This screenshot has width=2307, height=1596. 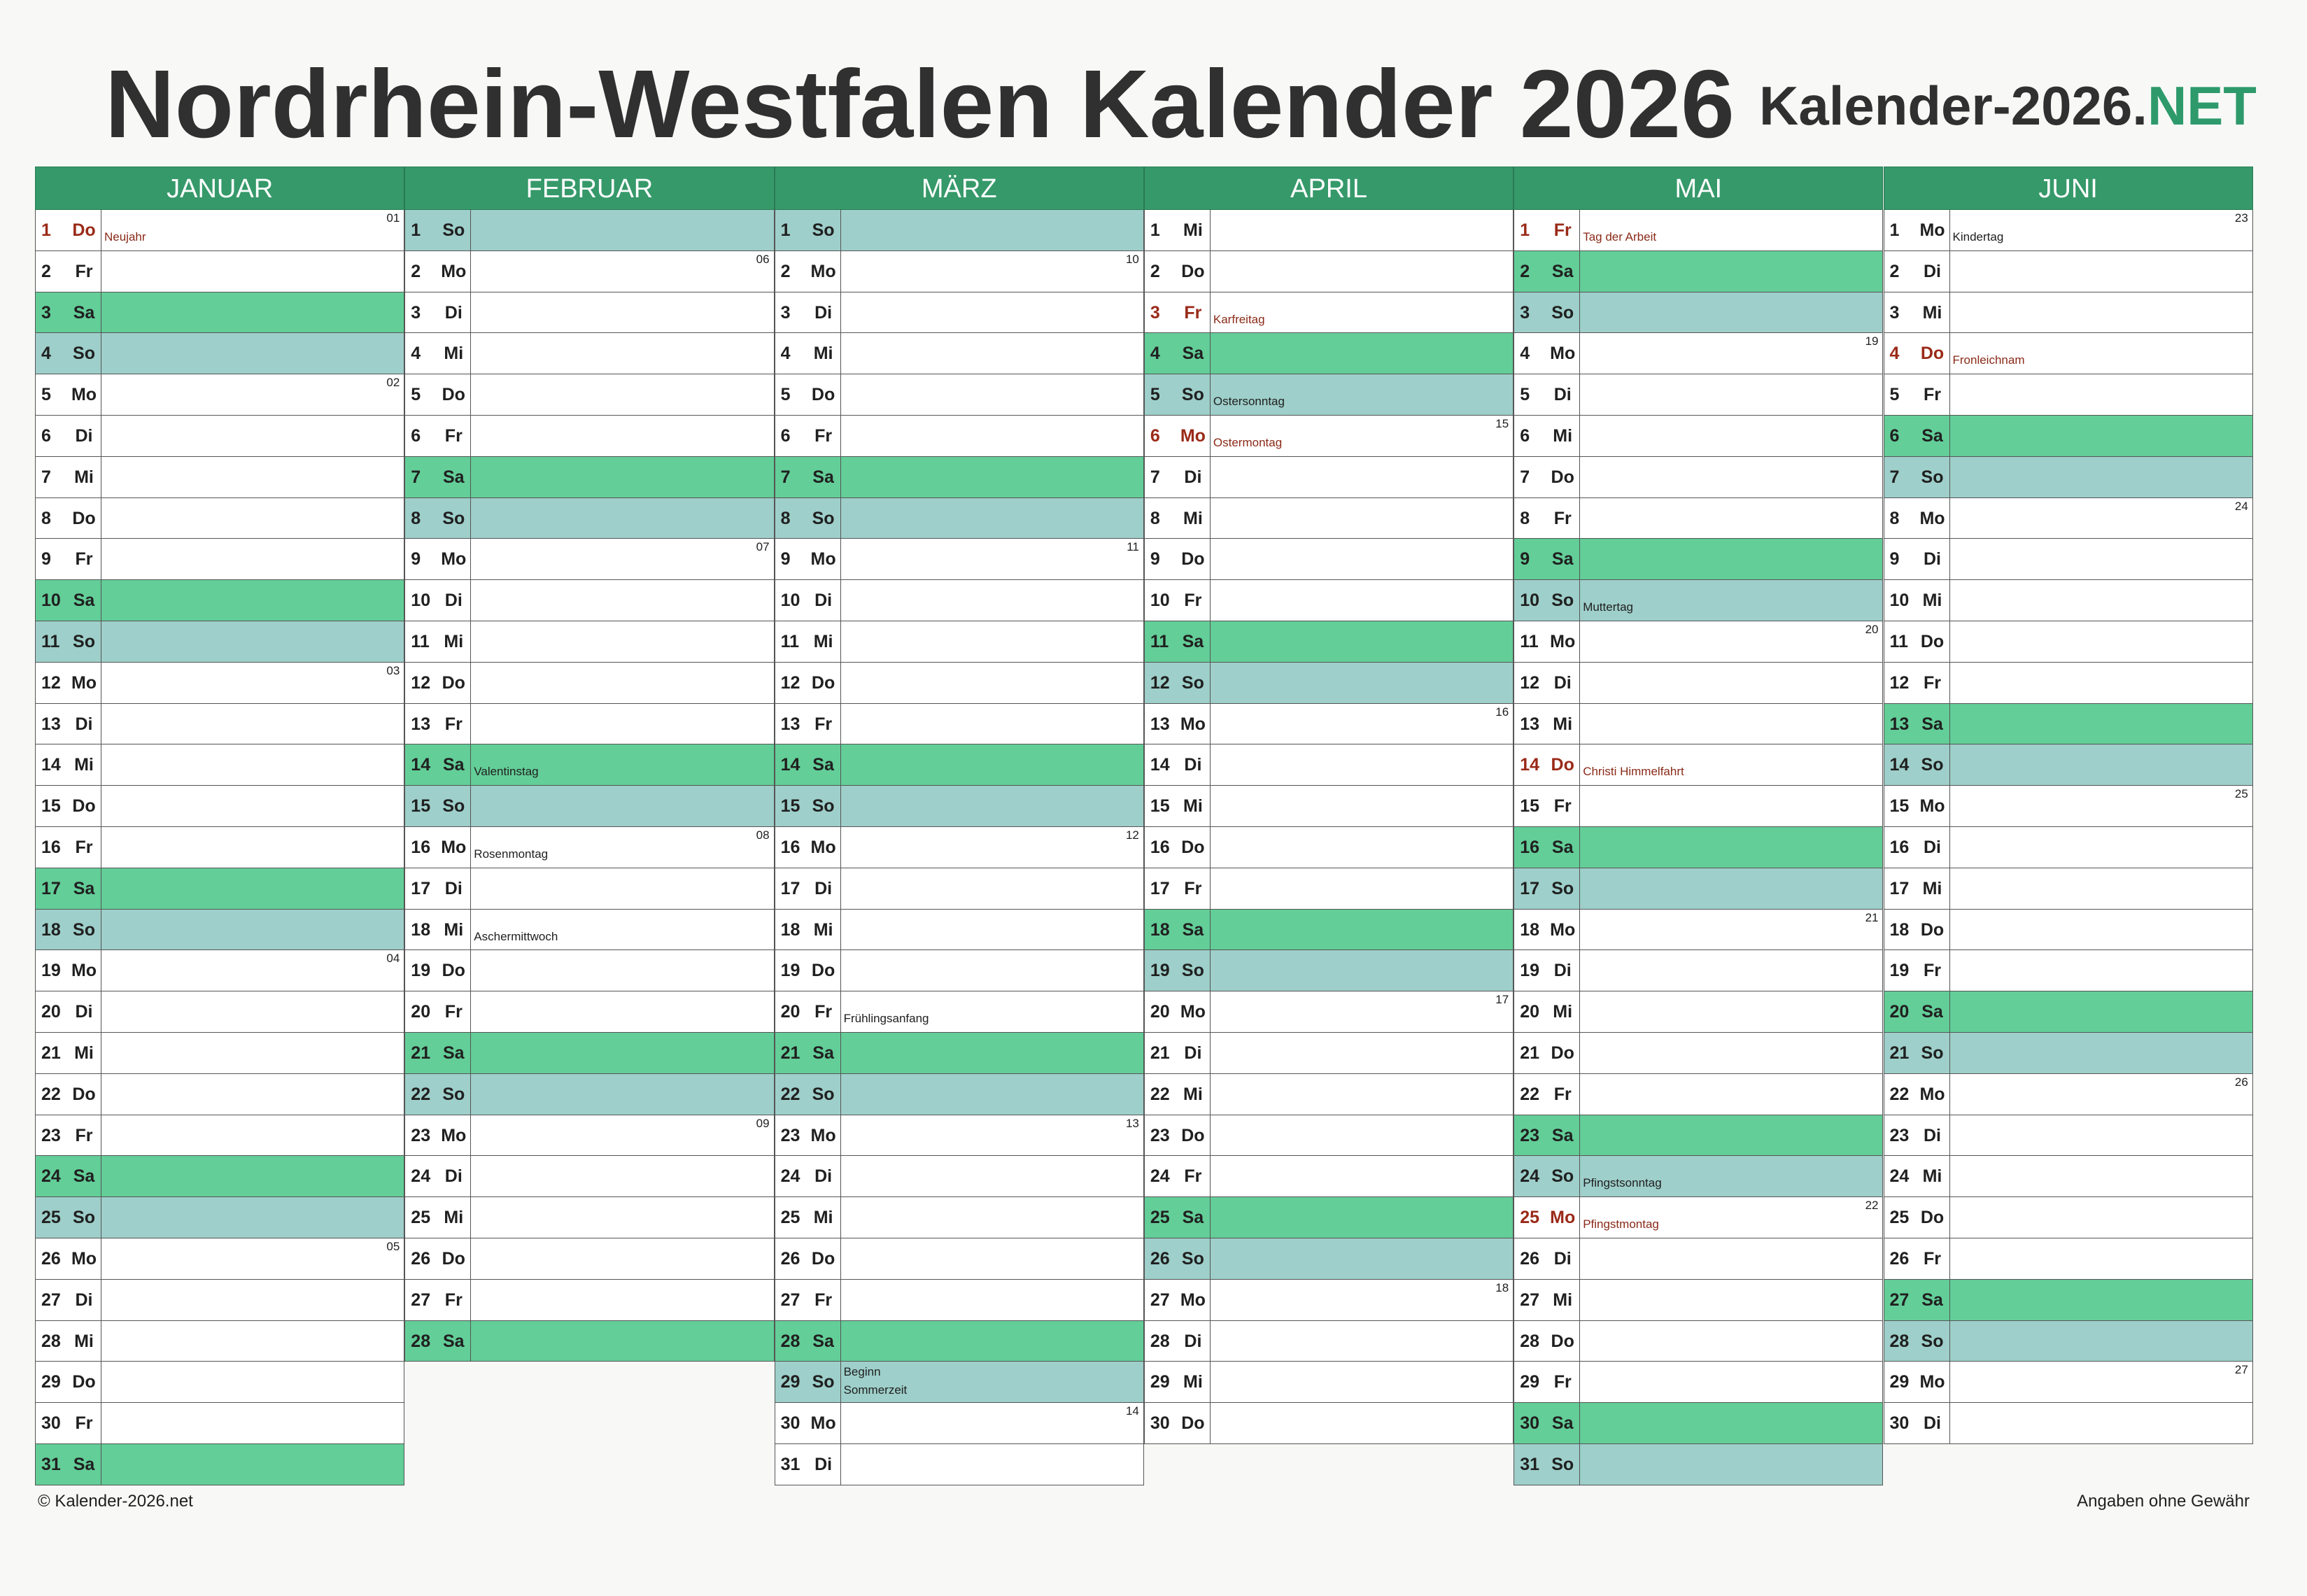 What do you see at coordinates (1328, 354) in the screenshot?
I see `day-cell: 4 Sa` at bounding box center [1328, 354].